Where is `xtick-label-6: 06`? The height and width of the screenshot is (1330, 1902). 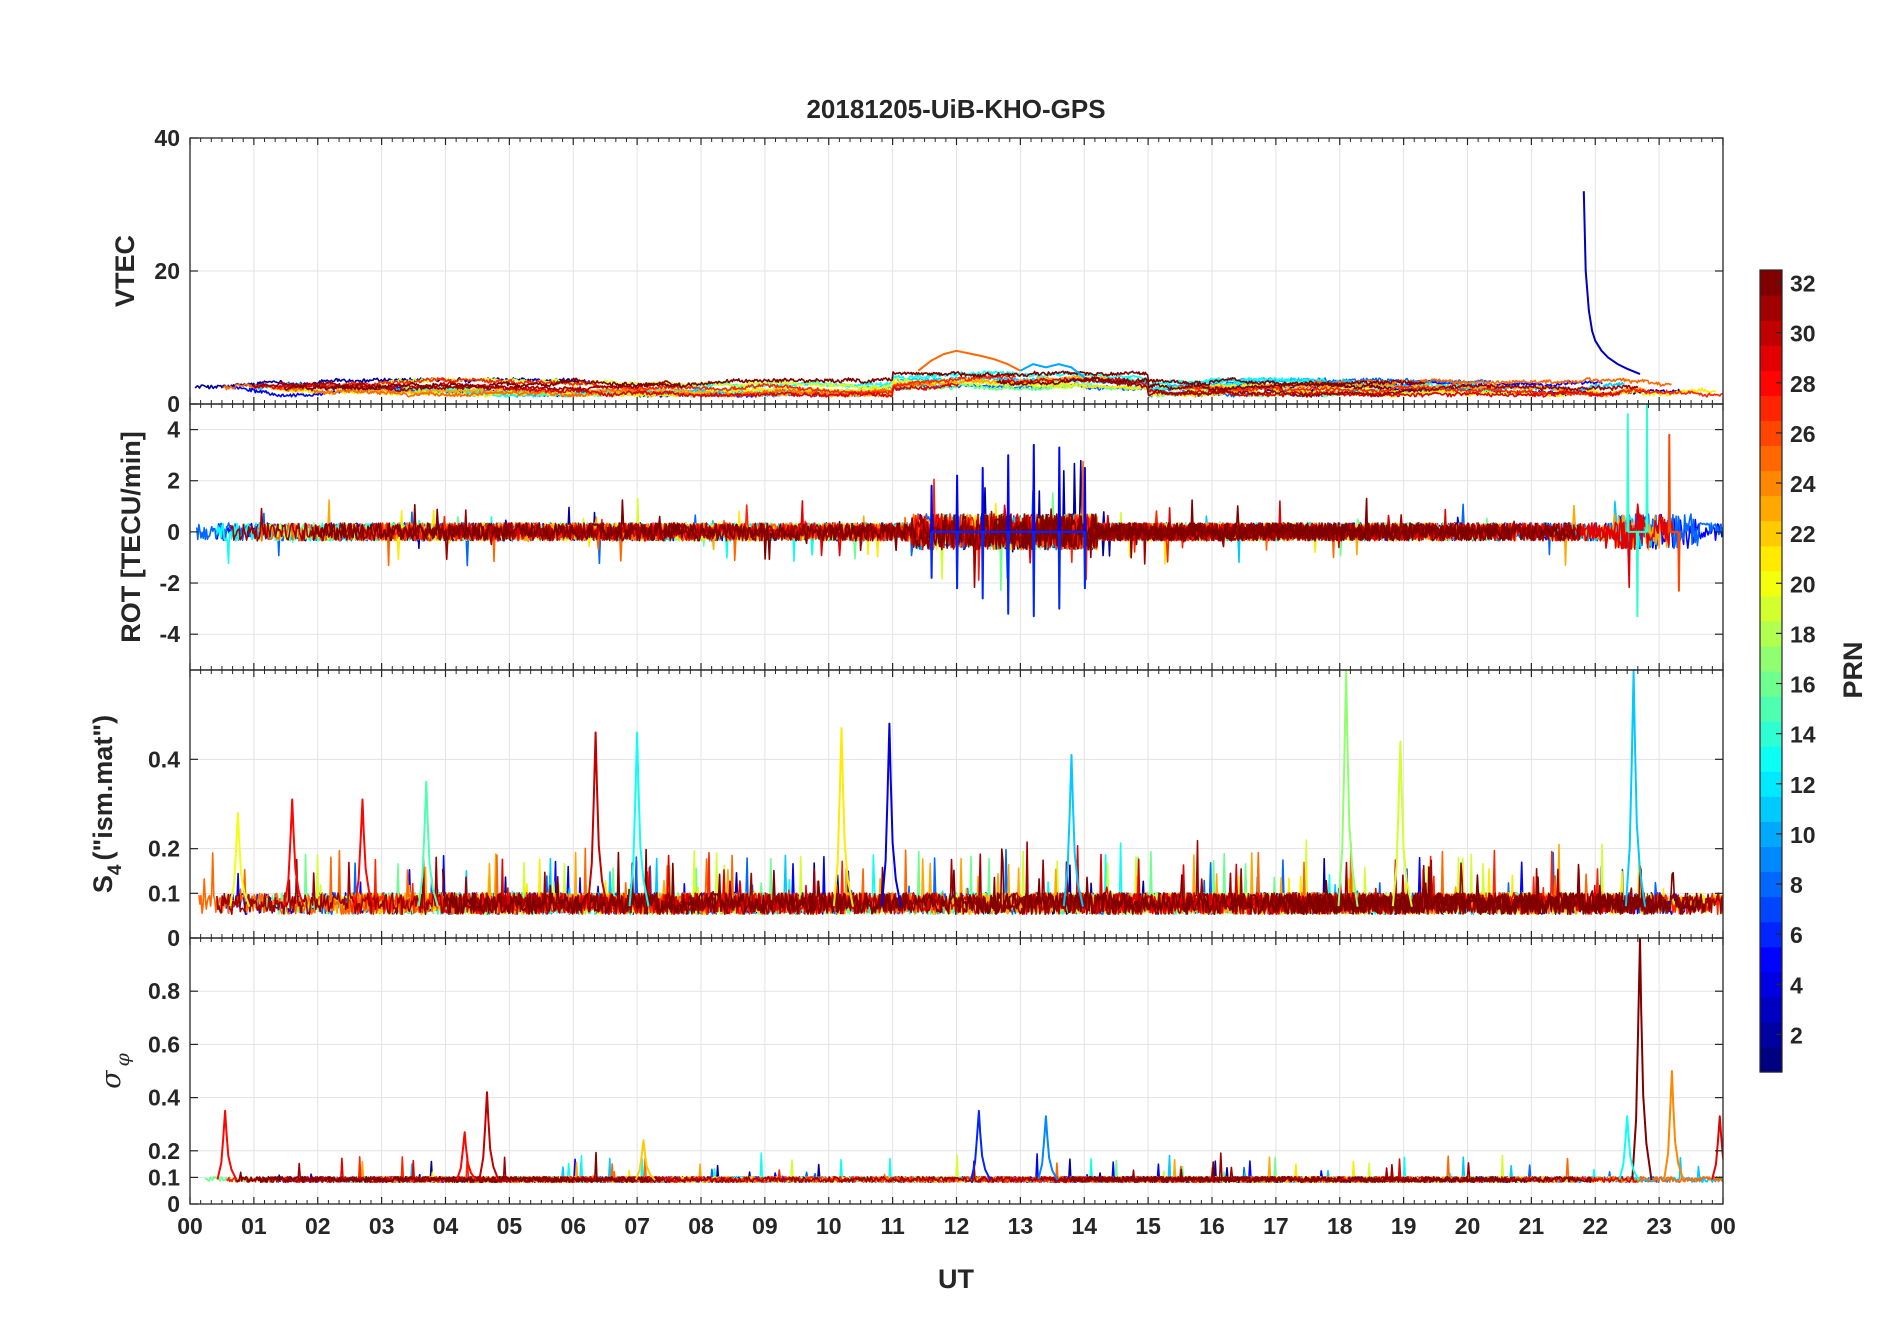
xtick-label-6: 06 is located at coordinates (573, 1226).